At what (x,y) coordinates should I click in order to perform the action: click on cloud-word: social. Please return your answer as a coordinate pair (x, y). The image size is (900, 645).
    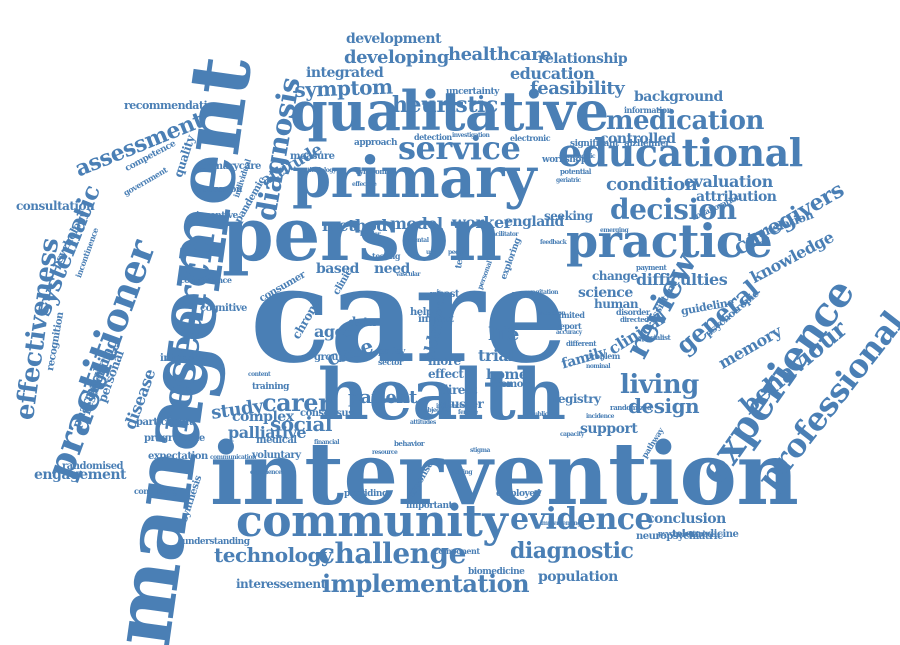
    Looking at the image, I should click on (301, 424).